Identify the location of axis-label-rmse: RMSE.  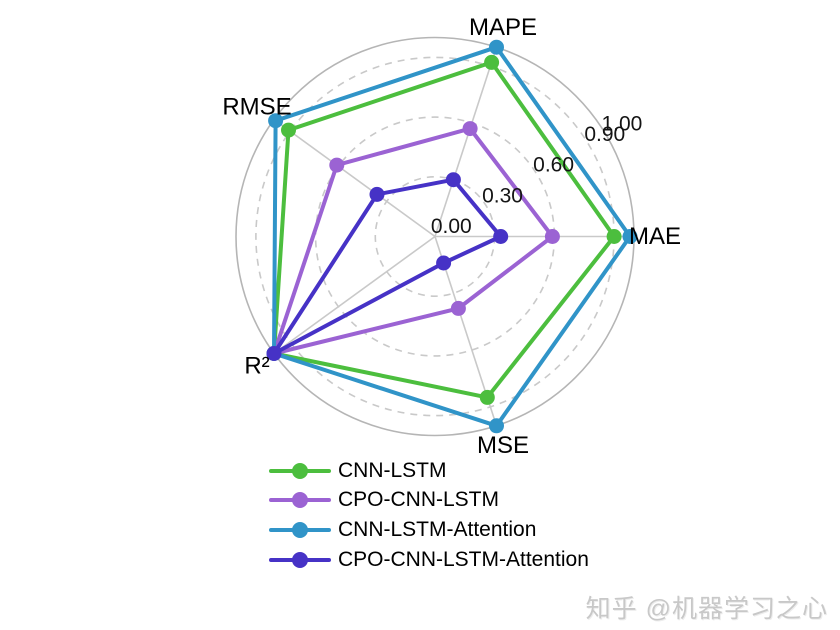
(256, 107).